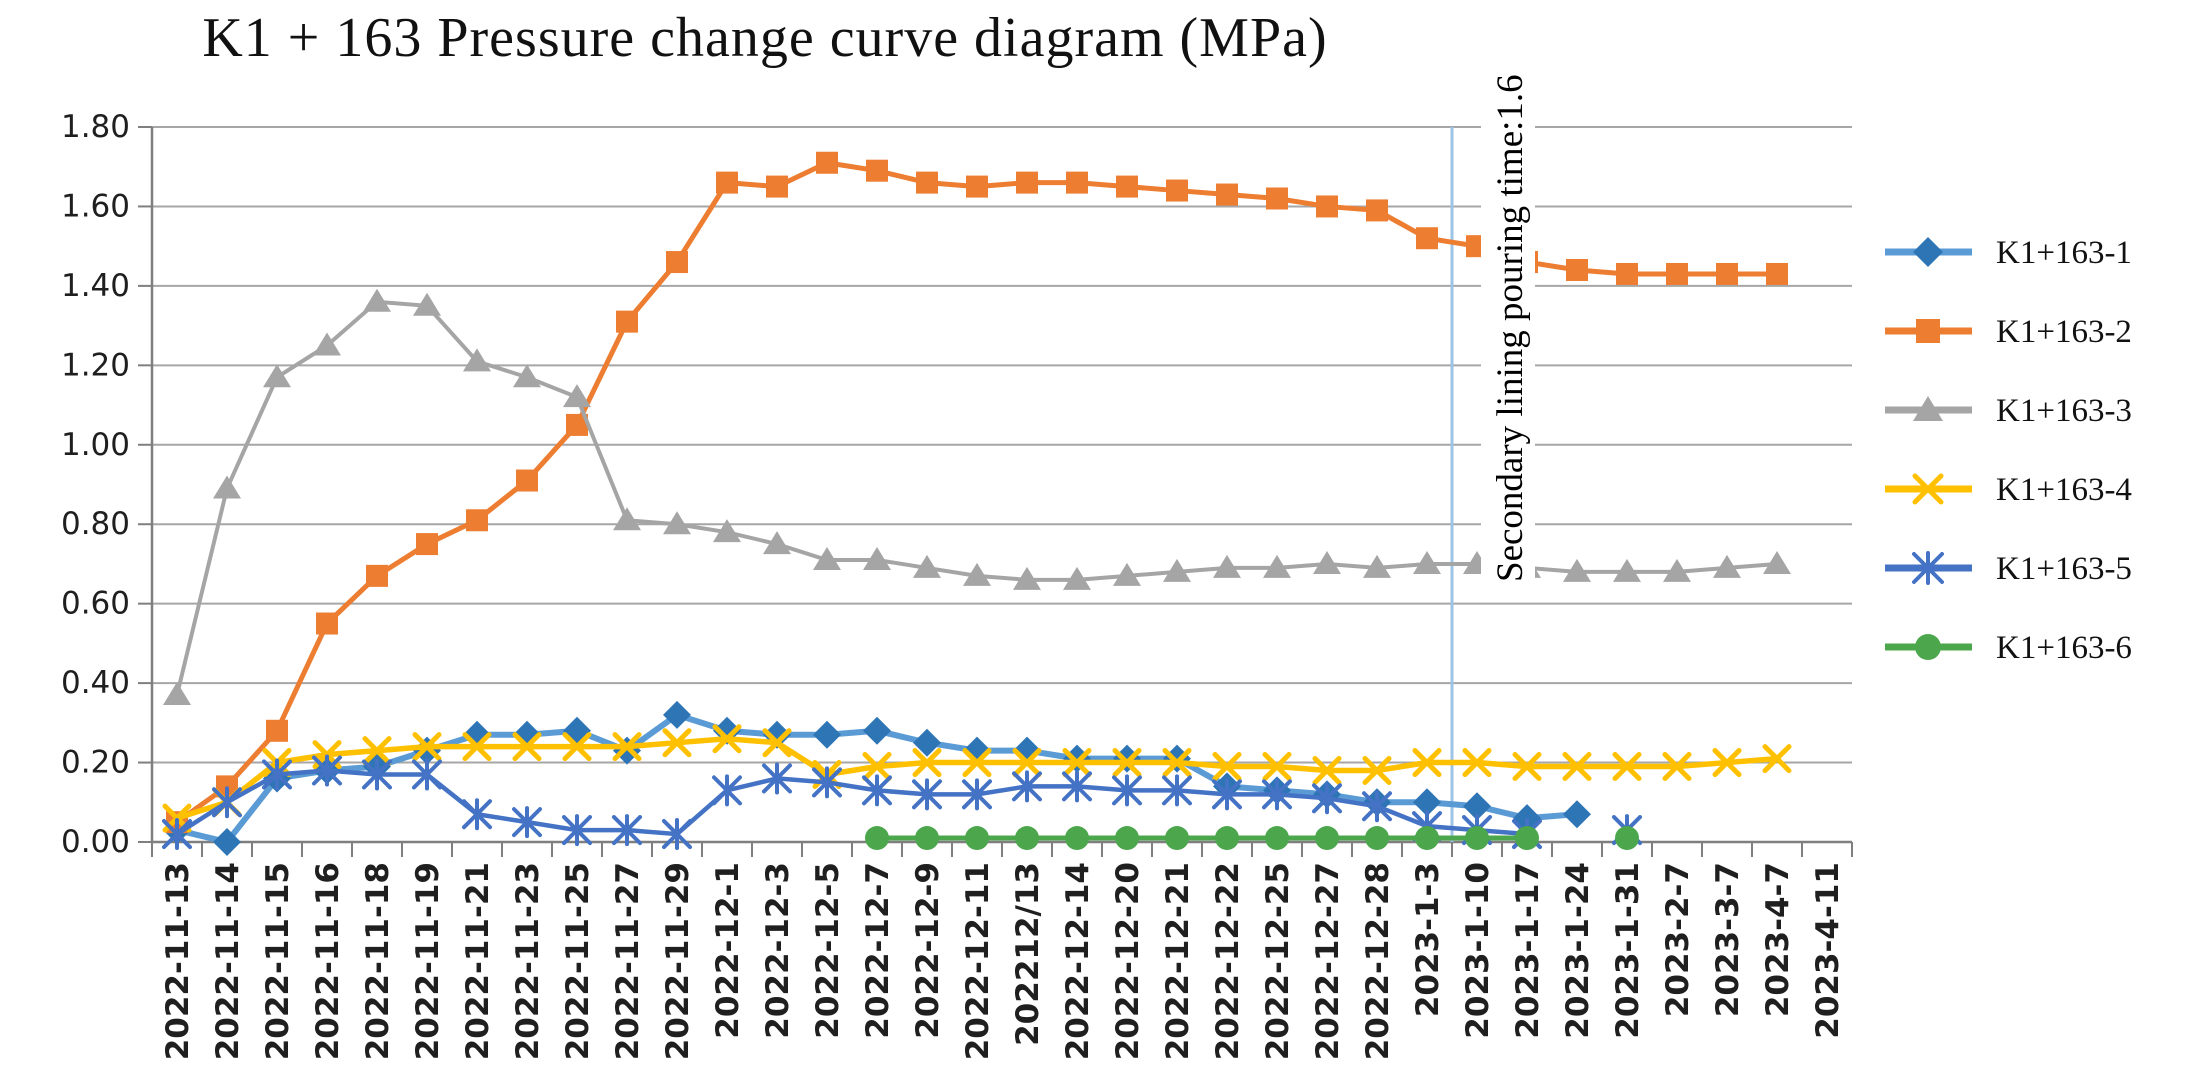 This screenshot has width=2187, height=1087. Describe the element at coordinates (2064, 253) in the screenshot. I see `legend-label: K1+163-1` at that location.